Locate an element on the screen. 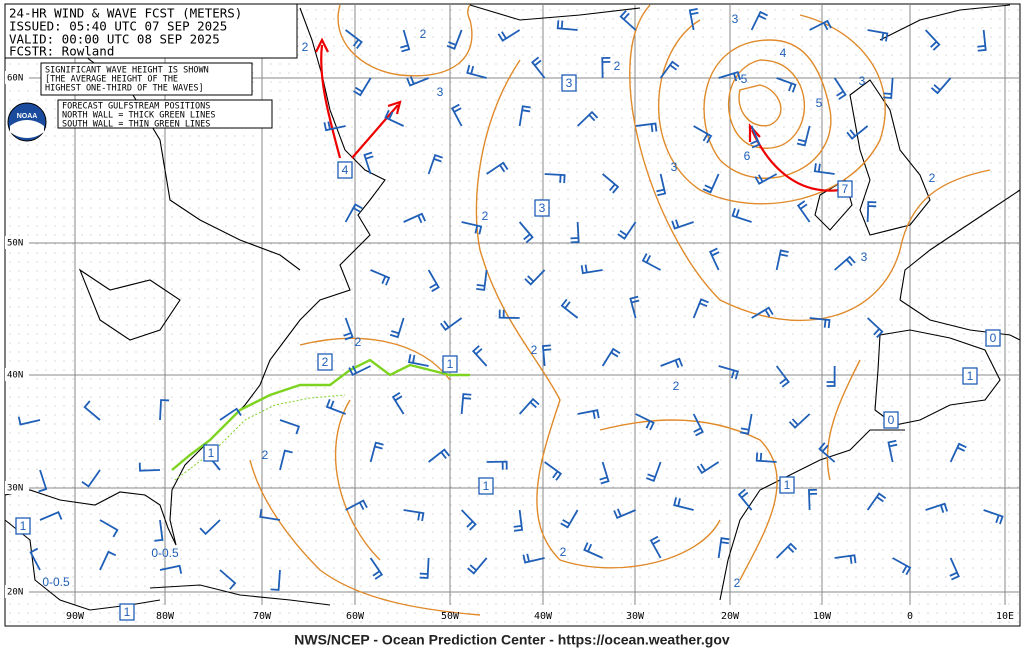 The height and width of the screenshot is (652, 1024). header-line: FCSTR: Rowland is located at coordinates (61, 51).